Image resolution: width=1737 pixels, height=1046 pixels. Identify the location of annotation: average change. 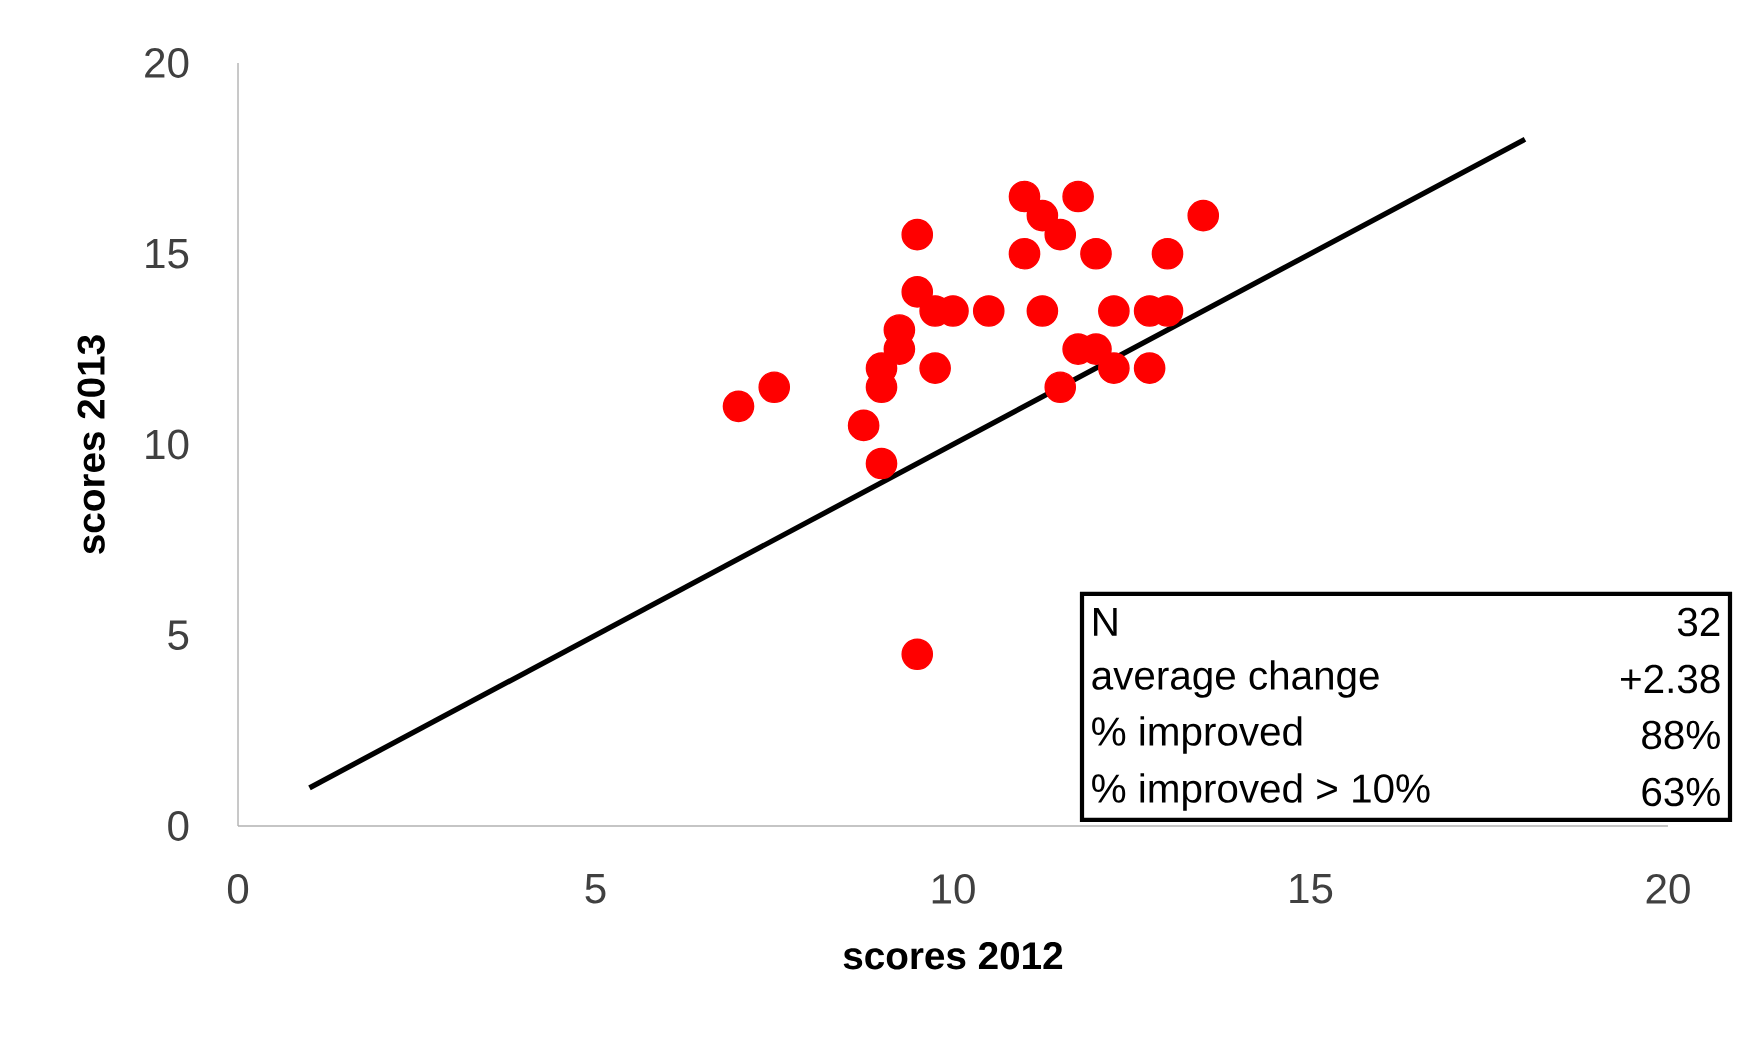
(1235, 679).